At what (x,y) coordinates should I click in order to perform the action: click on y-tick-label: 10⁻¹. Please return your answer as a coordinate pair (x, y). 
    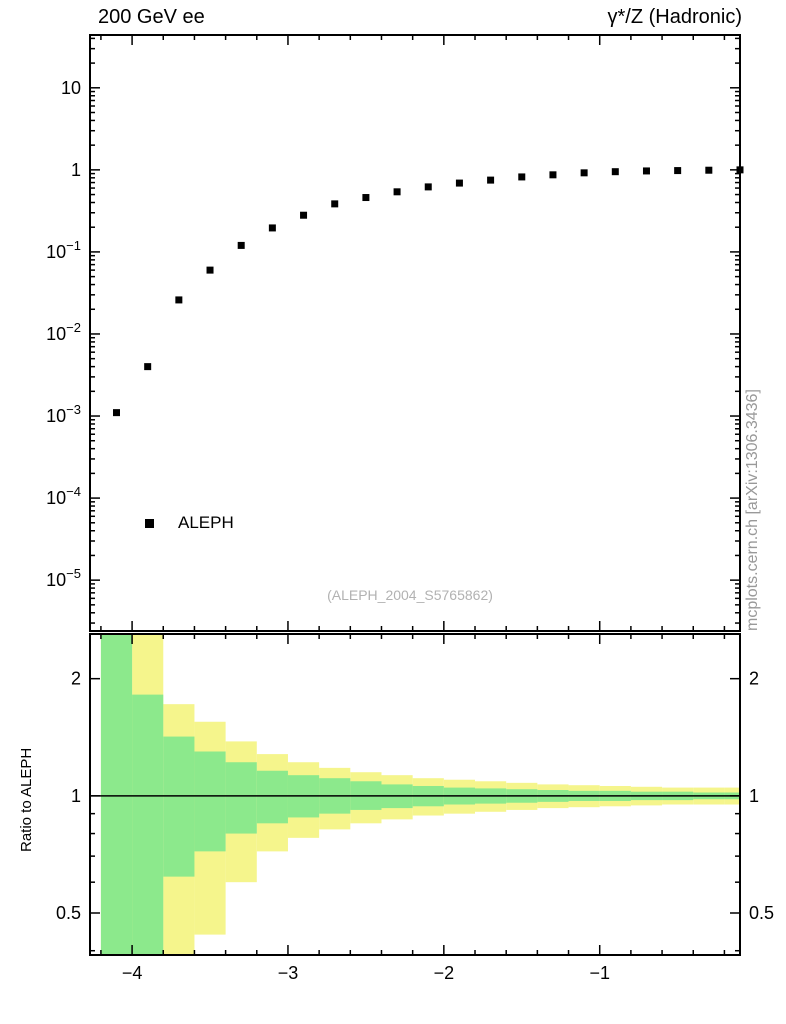
    Looking at the image, I should click on (63, 250).